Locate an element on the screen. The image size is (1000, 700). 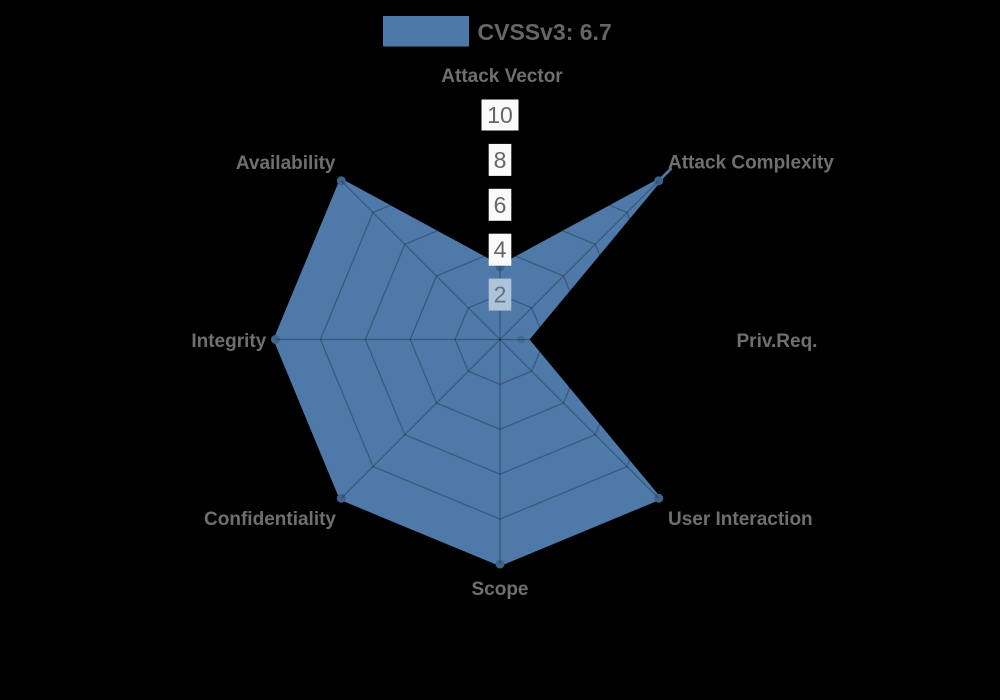
svg-text: Integrity is located at coordinates (228, 341).